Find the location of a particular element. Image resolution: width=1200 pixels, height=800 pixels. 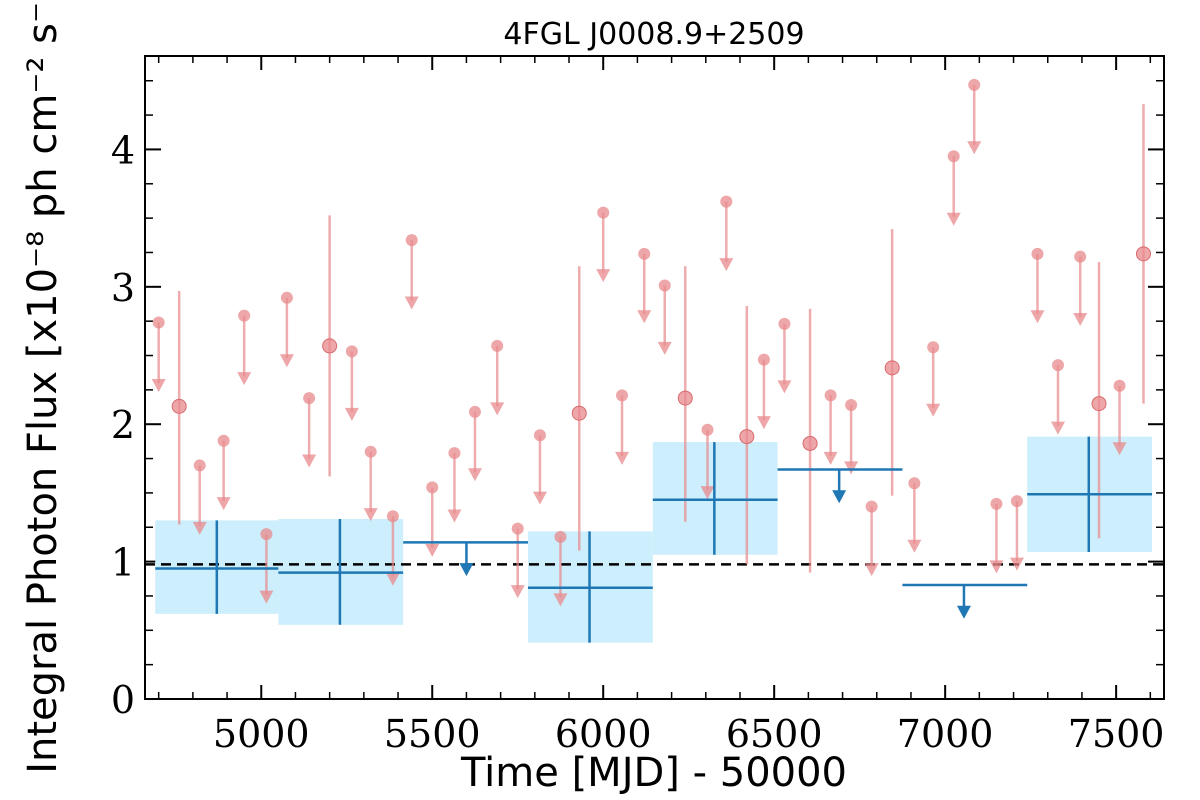

x-tick-label: 5000 is located at coordinates (261, 734).